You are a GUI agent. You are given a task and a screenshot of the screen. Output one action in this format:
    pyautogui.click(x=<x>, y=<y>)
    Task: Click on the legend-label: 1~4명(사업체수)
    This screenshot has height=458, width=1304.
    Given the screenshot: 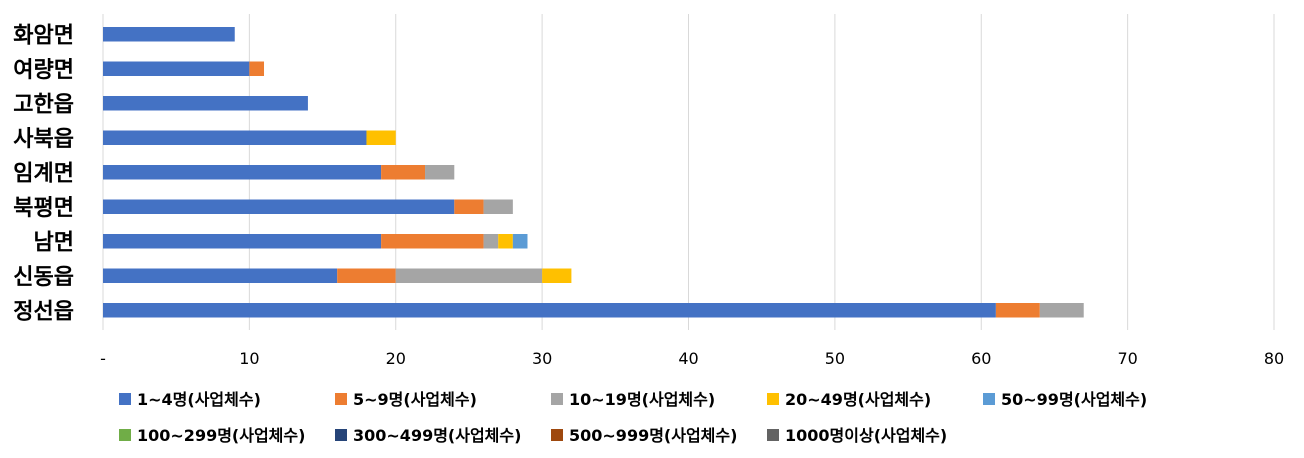 What is the action you would take?
    pyautogui.click(x=199, y=399)
    